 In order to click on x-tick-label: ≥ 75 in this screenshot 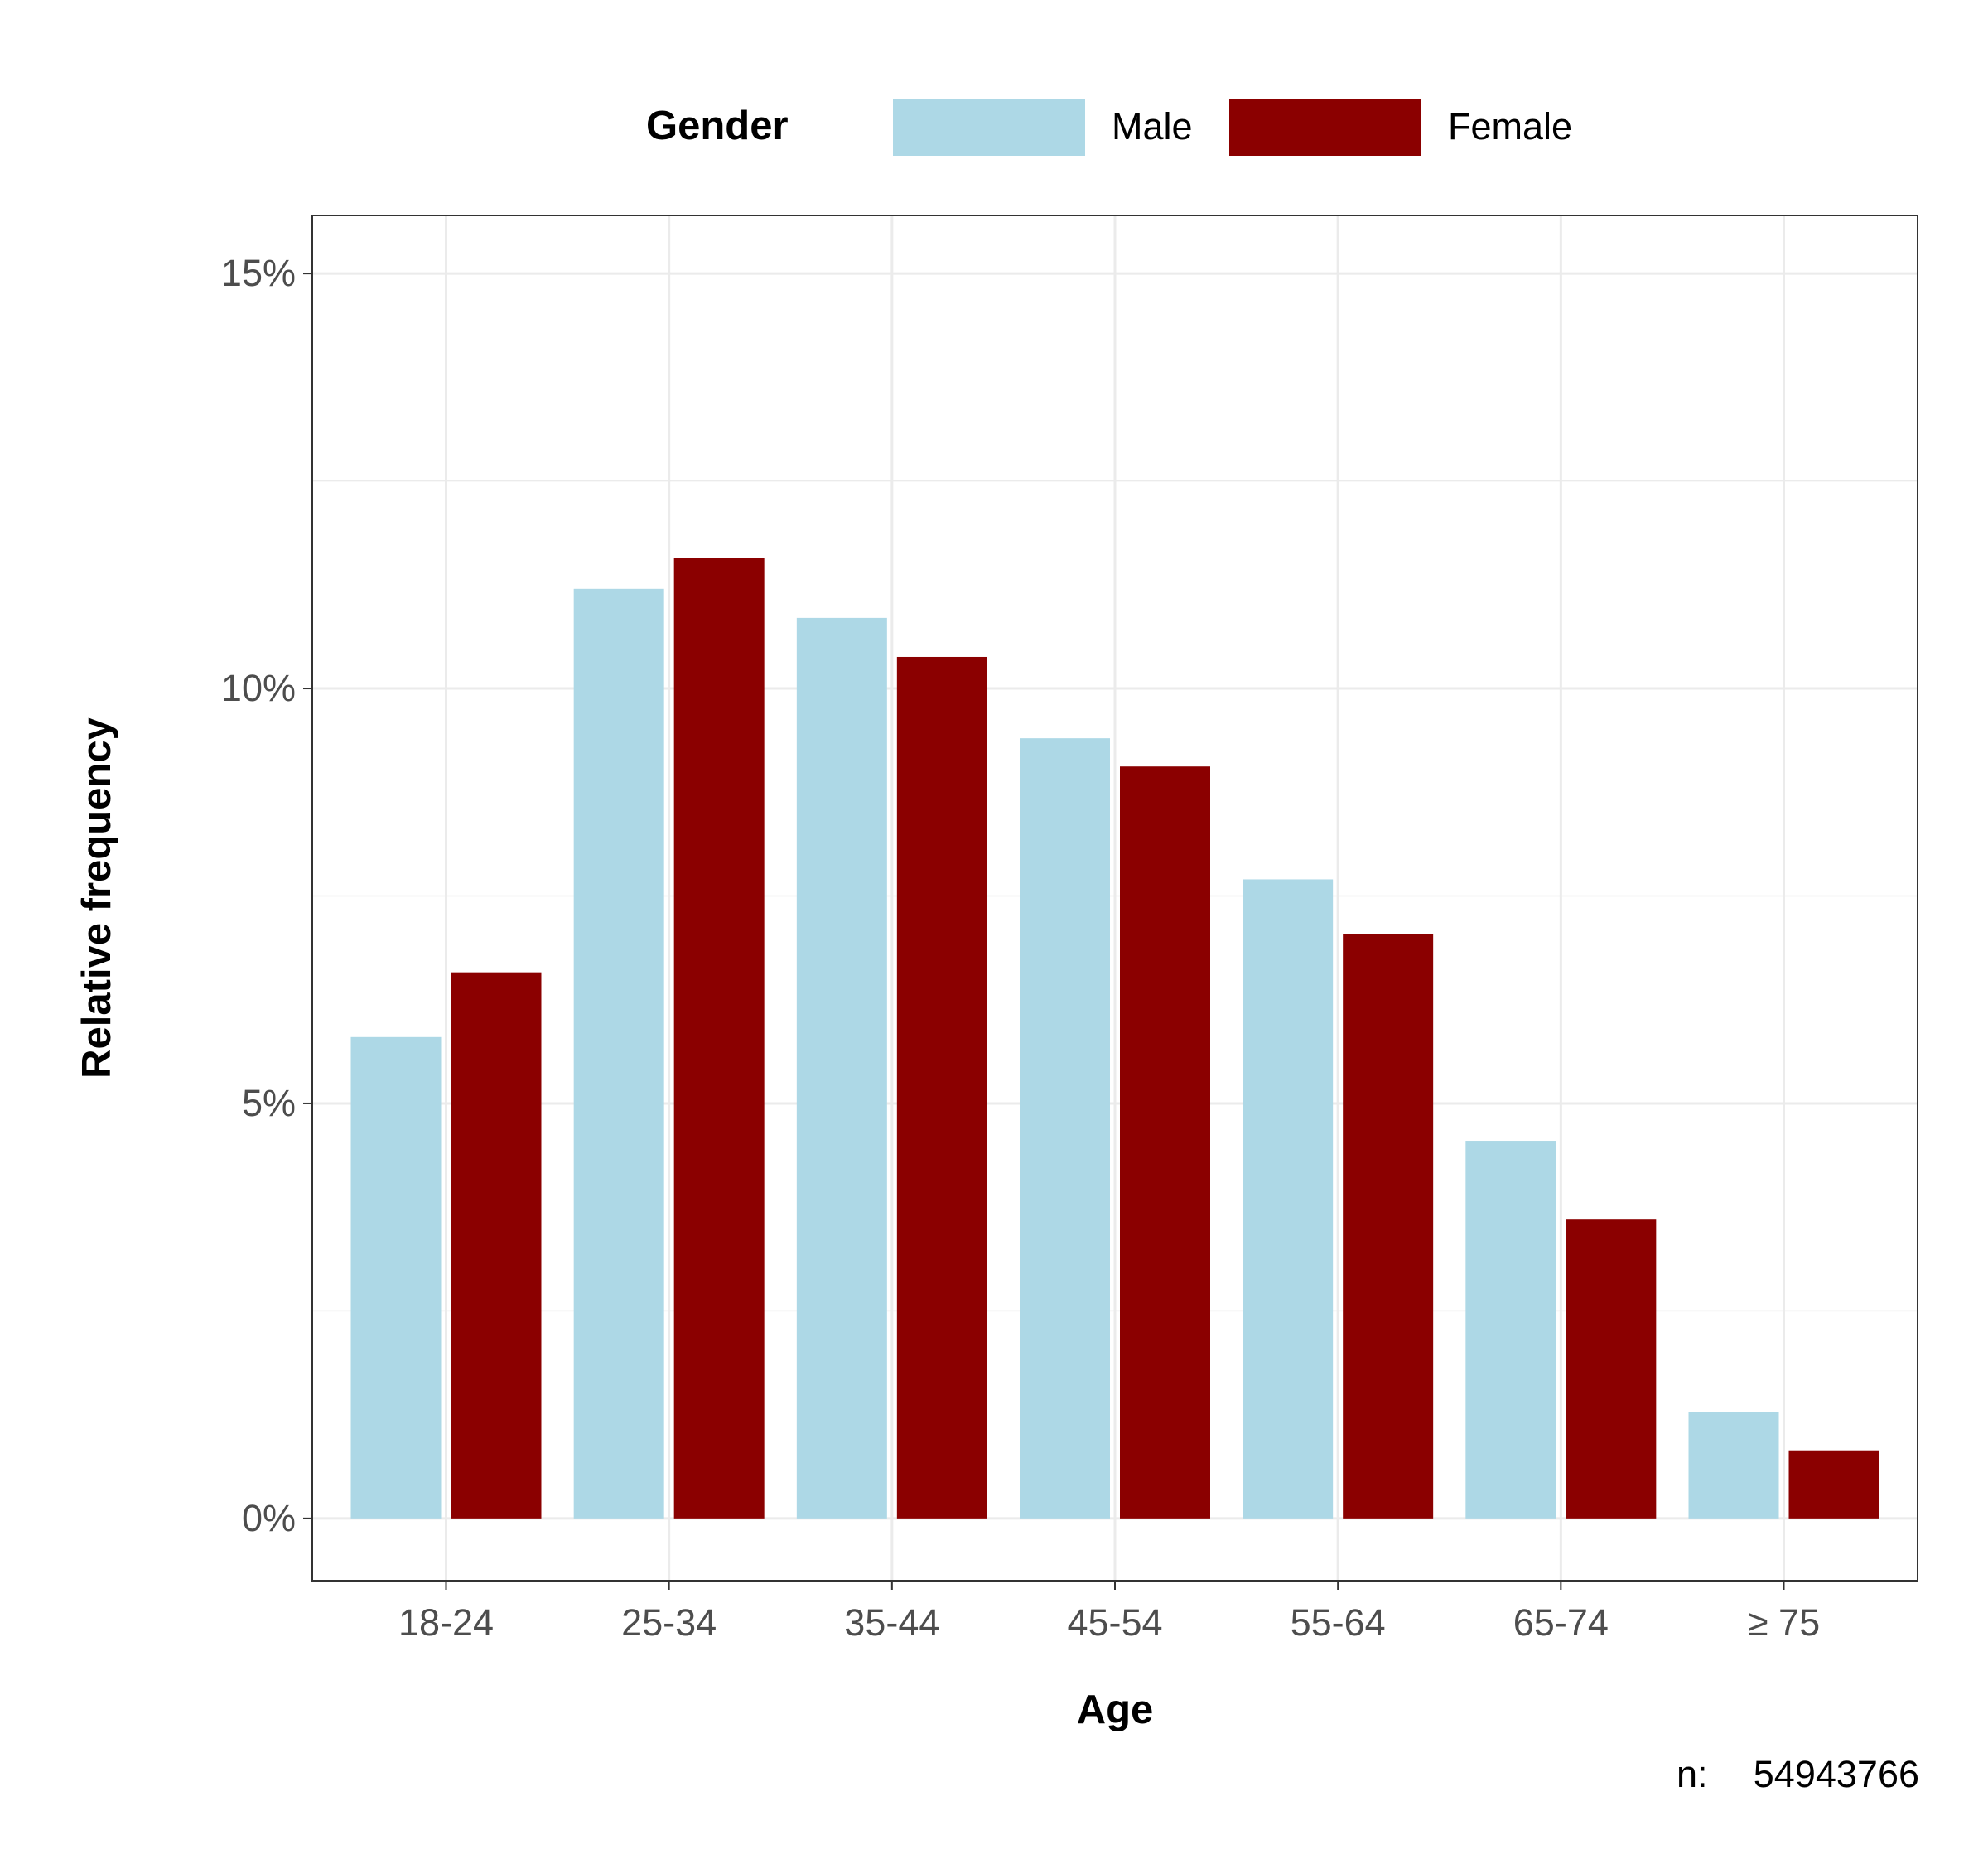, I will do `click(1784, 1622)`.